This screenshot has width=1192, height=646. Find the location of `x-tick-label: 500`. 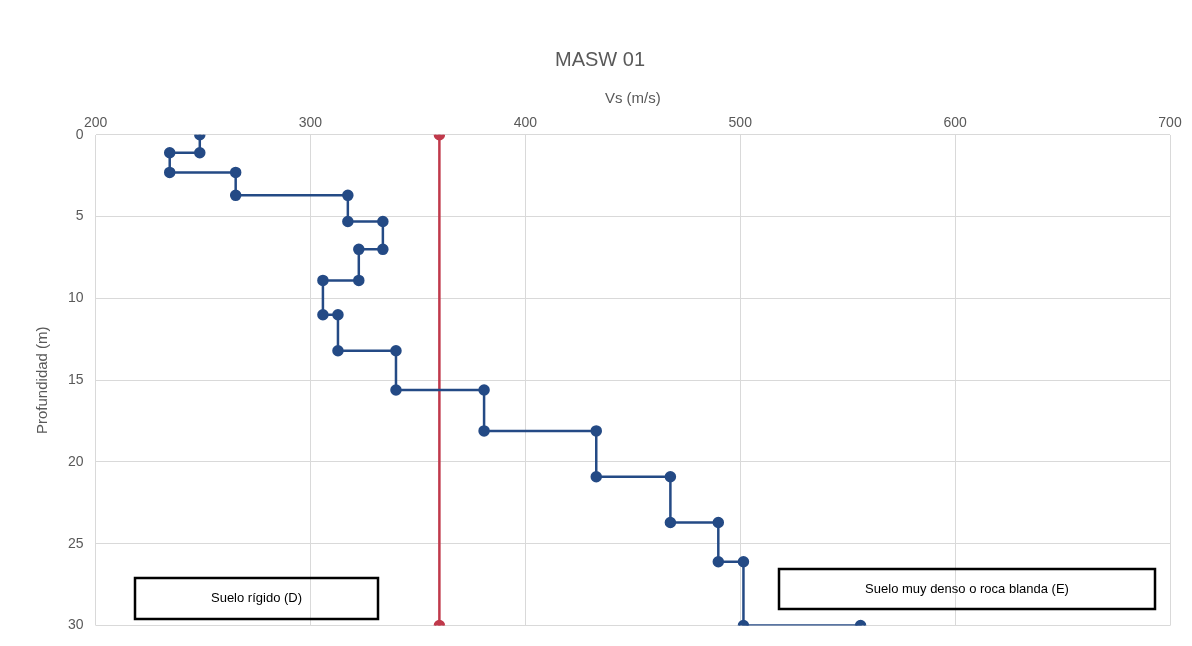

x-tick-label: 500 is located at coordinates (740, 122).